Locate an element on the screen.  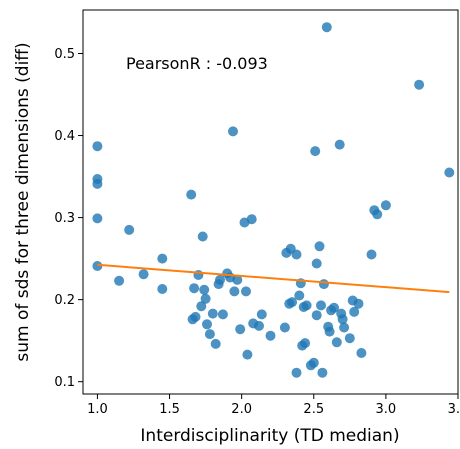
y-axis-label: sum of sds for three dimensions (diff) is located at coordinates (23, 201).